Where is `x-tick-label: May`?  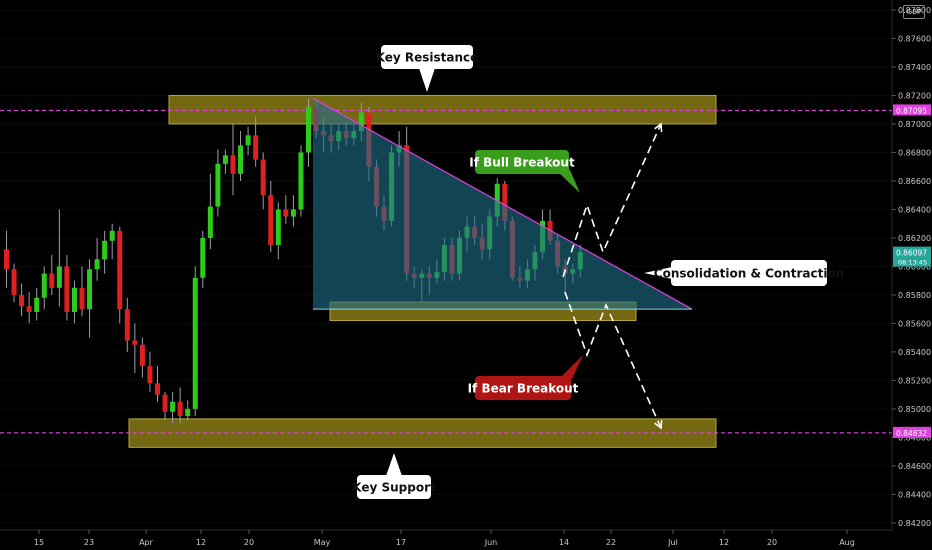
x-tick-label: May is located at coordinates (322, 542).